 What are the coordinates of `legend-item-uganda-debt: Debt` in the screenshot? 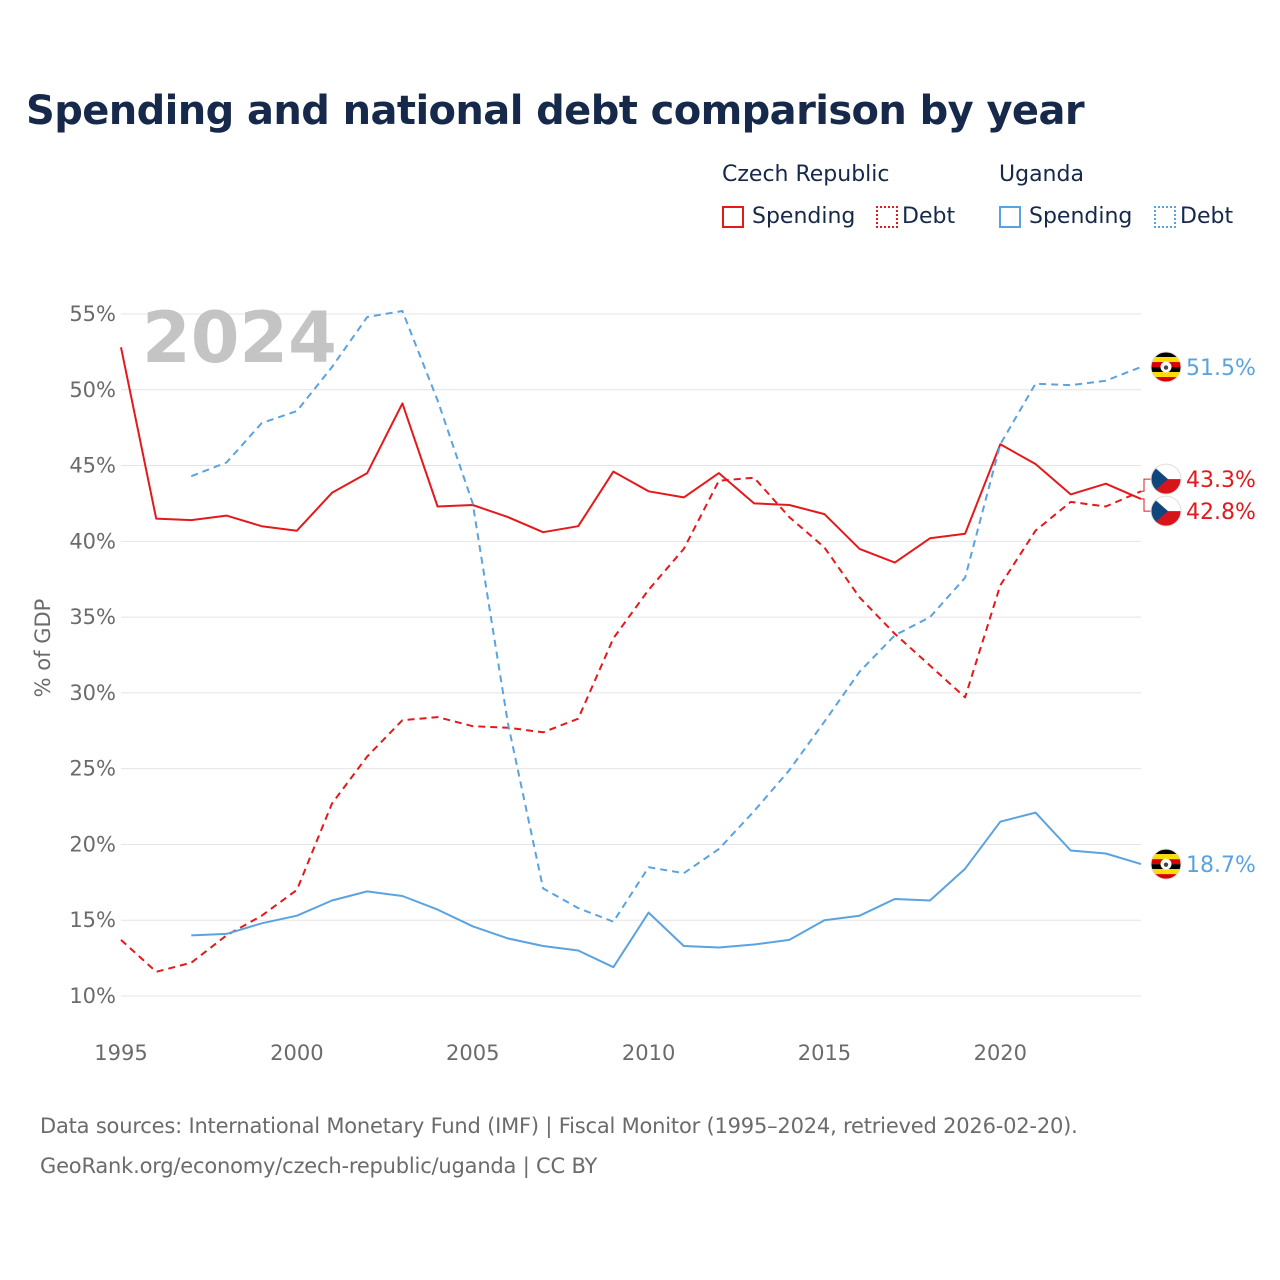 It's located at (1193, 216).